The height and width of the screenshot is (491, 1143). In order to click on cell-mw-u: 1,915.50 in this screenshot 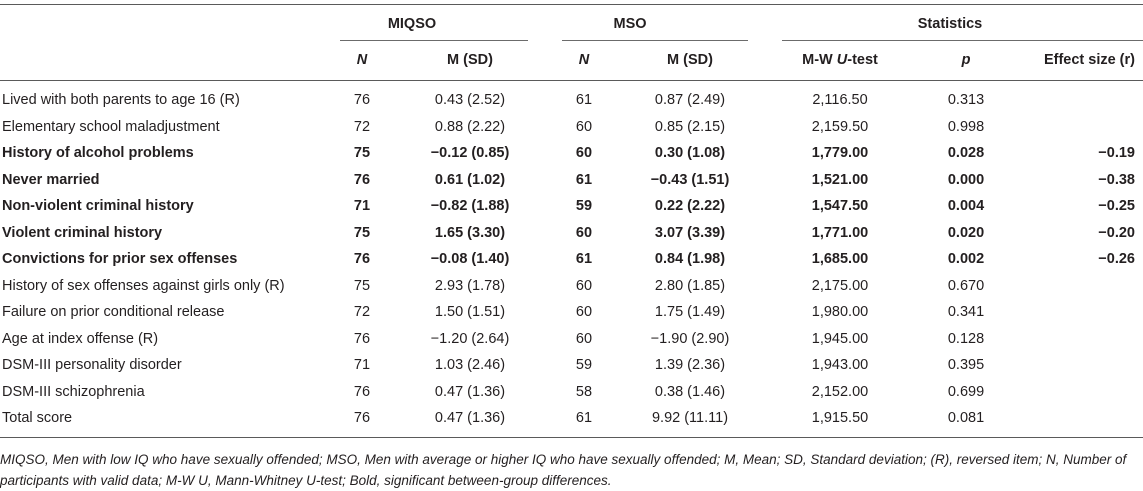, I will do `click(840, 418)`.